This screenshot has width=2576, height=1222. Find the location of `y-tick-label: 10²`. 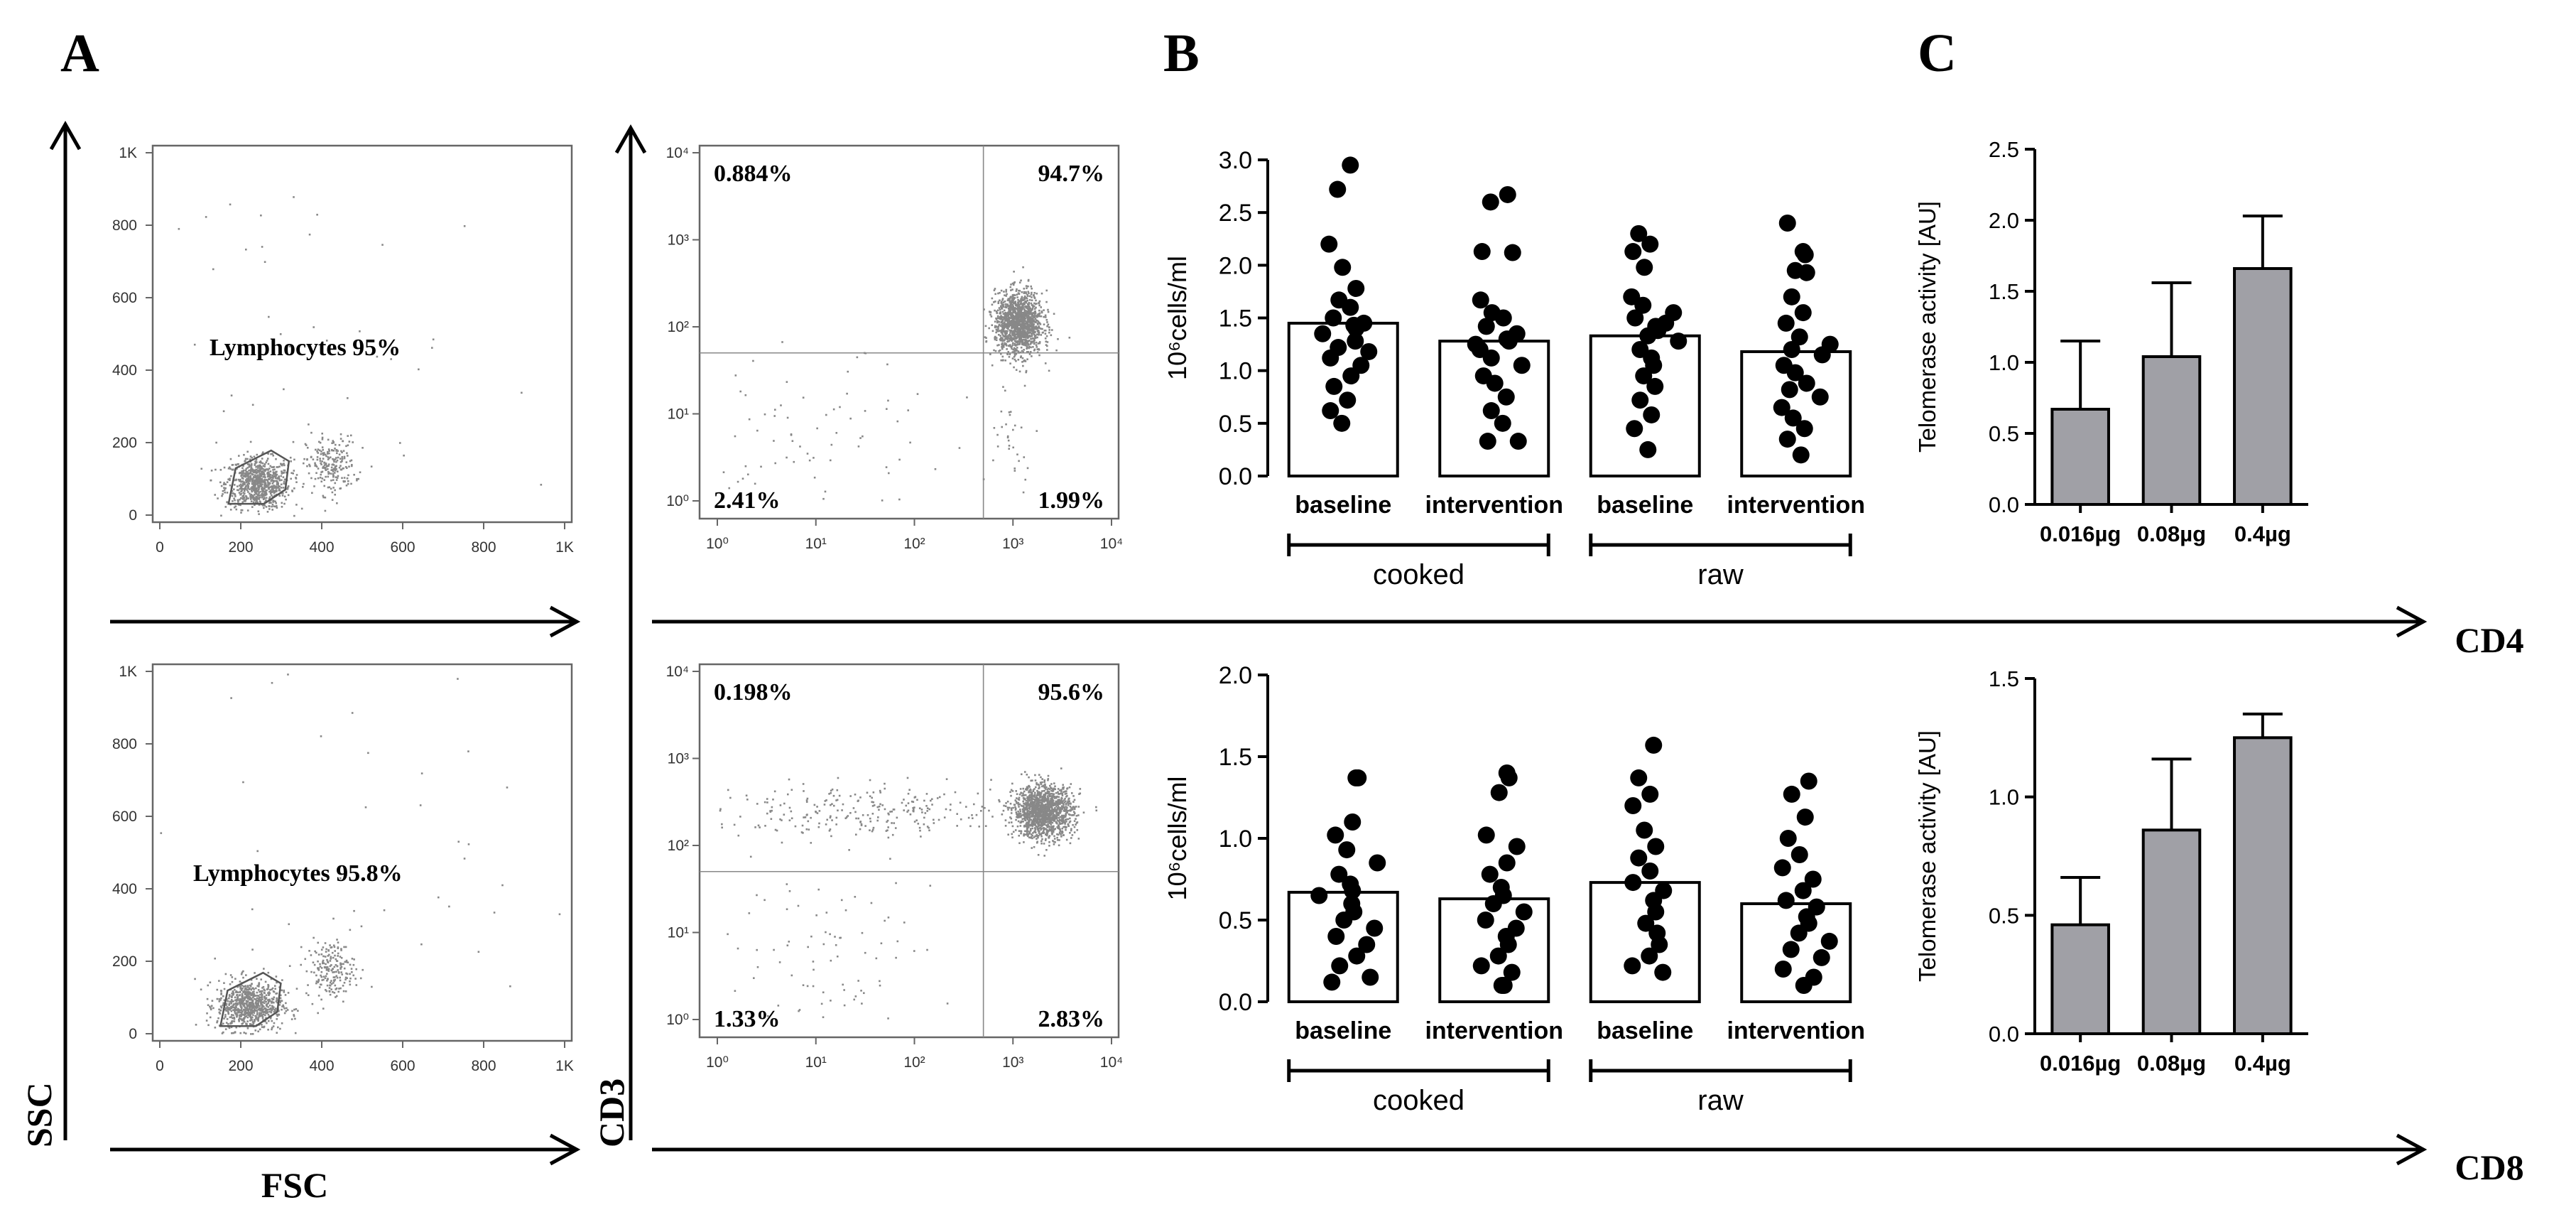

y-tick-label: 10² is located at coordinates (679, 327).